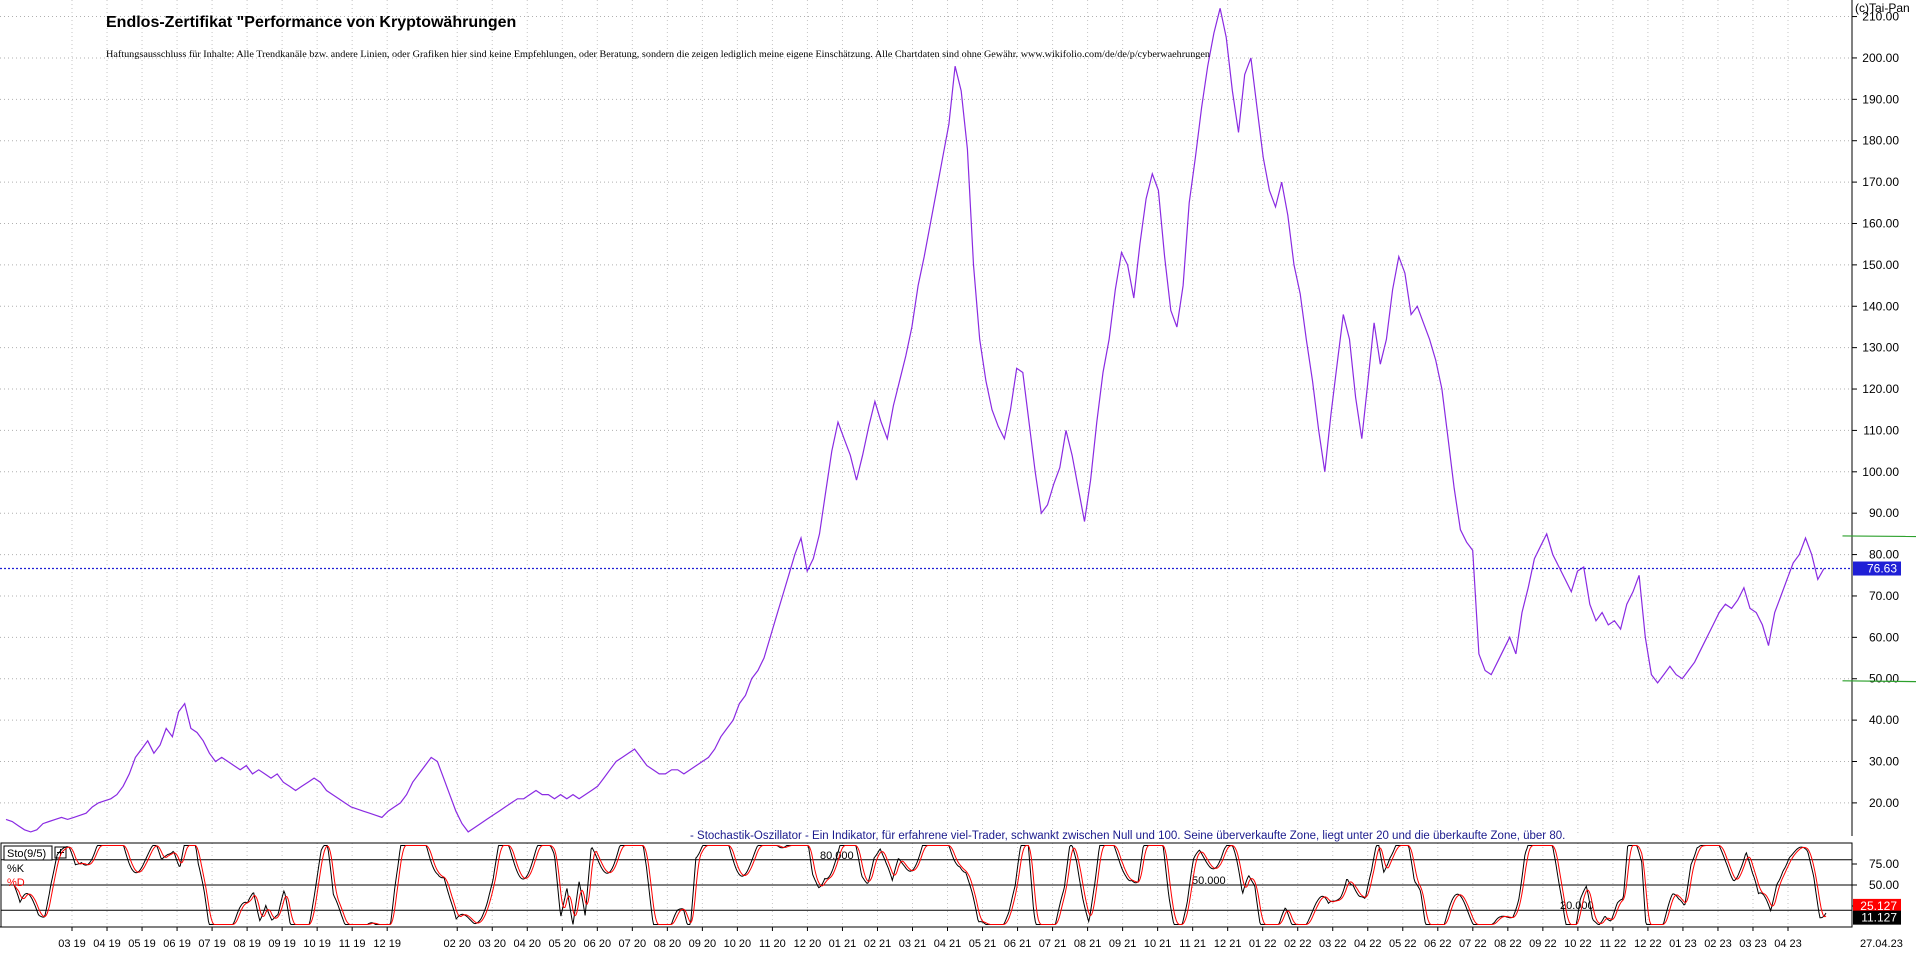  Describe the element at coordinates (492, 944) in the screenshot. I see `x-tick-label: 03 20` at that location.